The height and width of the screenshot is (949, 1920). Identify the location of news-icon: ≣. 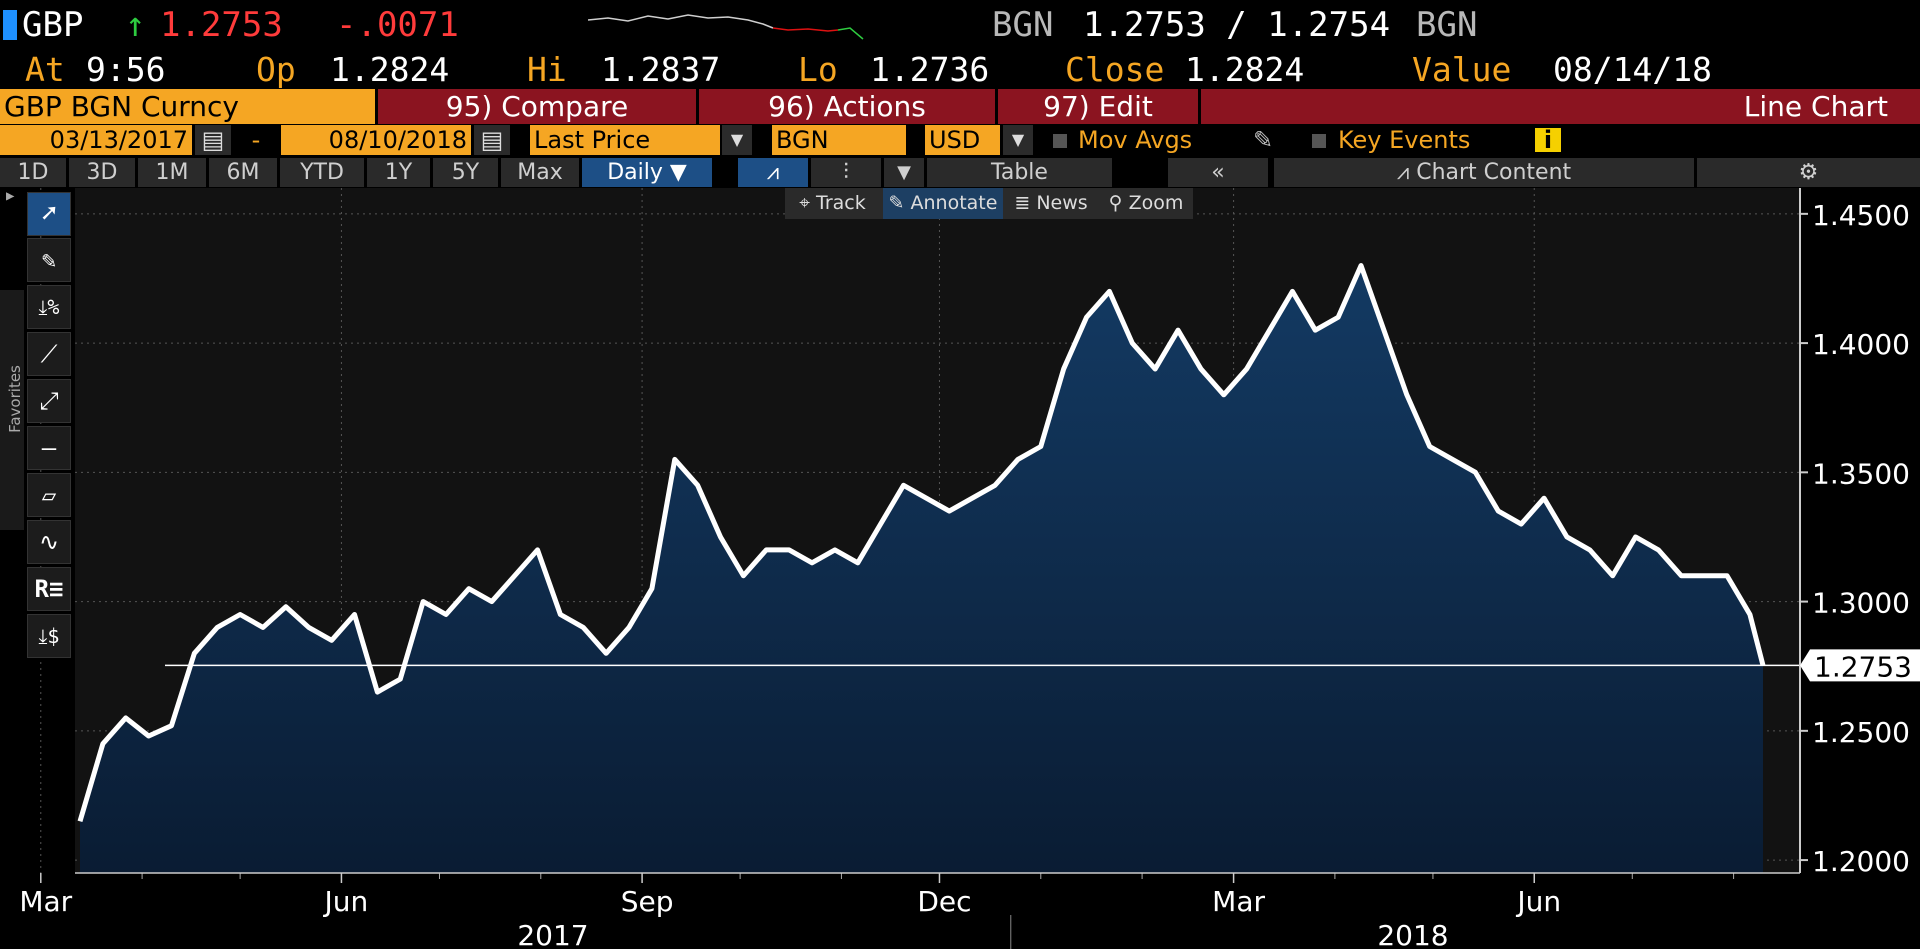
(1025, 203).